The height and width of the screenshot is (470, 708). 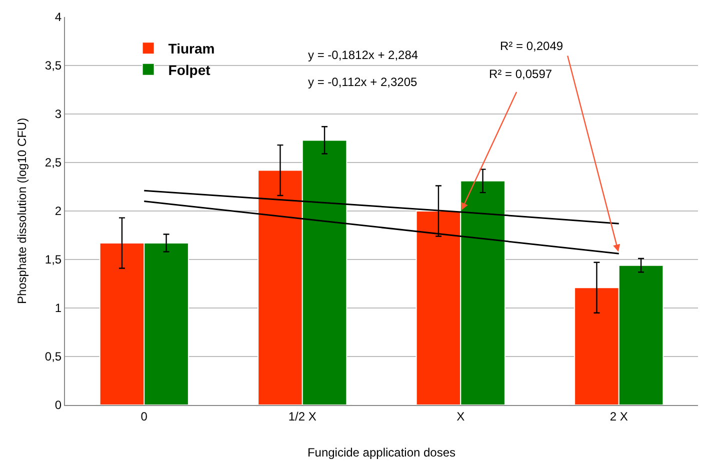 I want to click on annotation: y = -0,112x + 2,3205, so click(x=363, y=82).